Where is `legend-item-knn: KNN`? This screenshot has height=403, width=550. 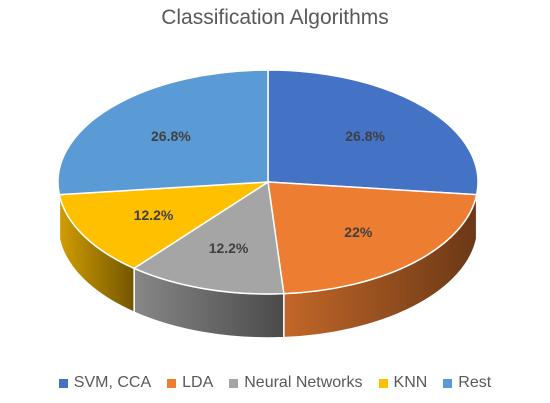
legend-item-knn: KNN is located at coordinates (403, 383).